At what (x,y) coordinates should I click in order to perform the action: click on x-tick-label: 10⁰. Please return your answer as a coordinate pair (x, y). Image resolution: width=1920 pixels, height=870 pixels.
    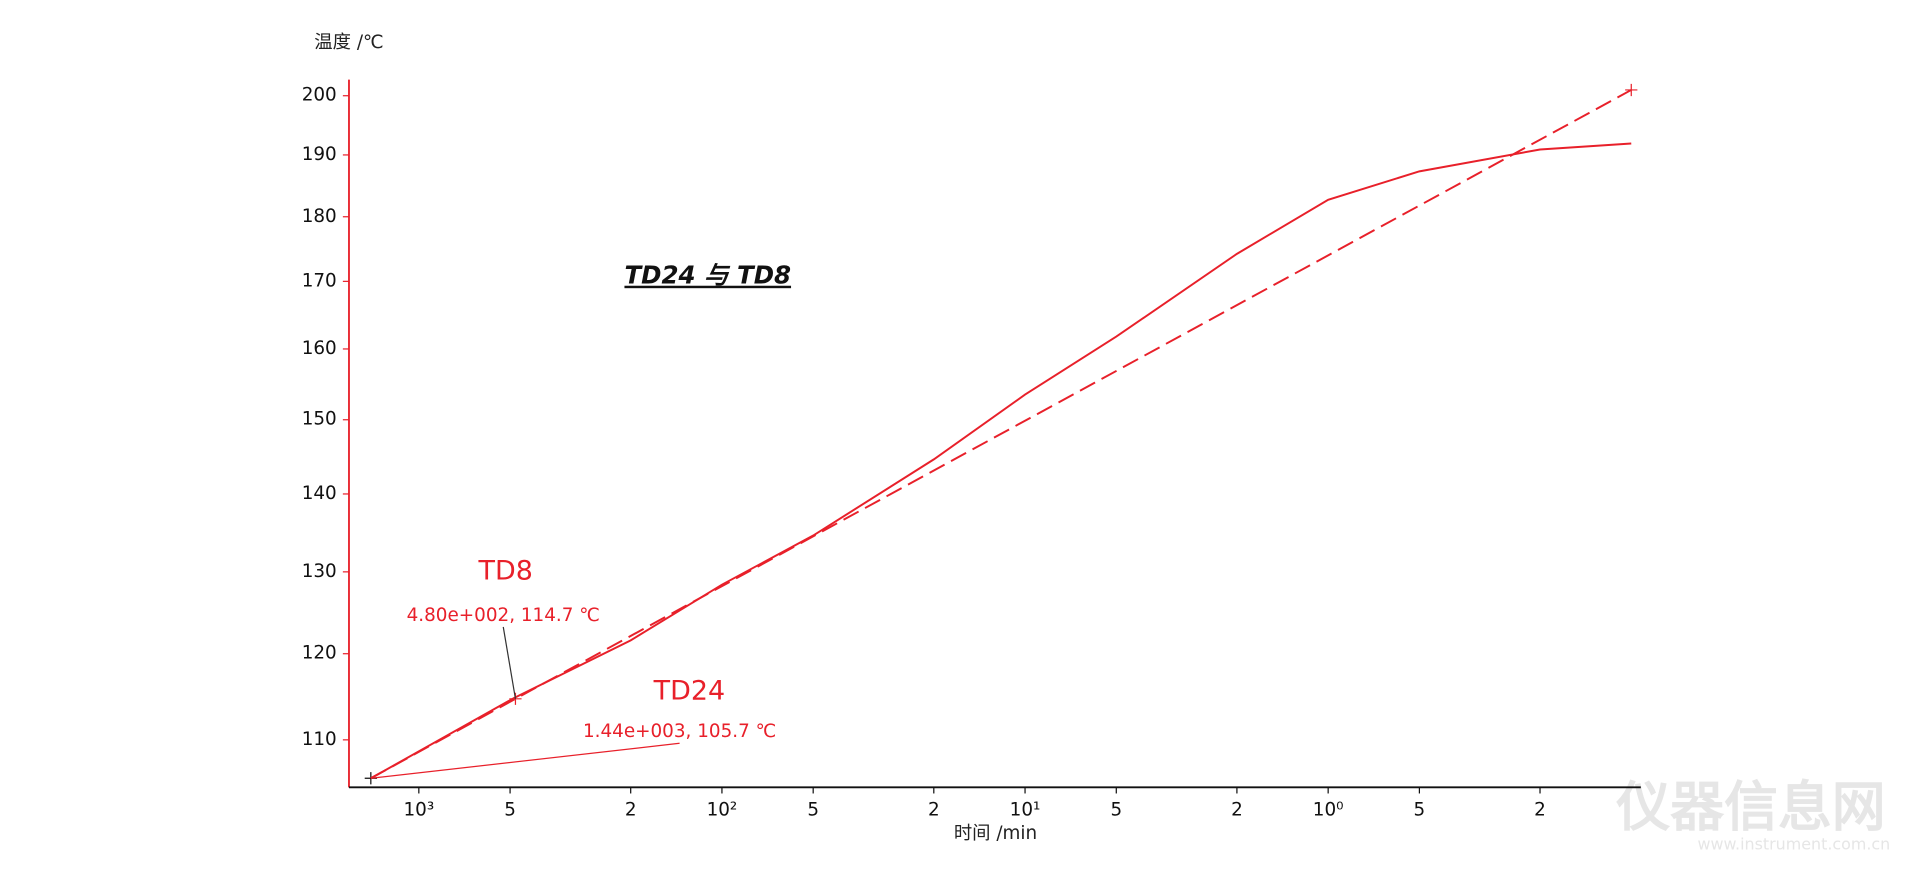
    Looking at the image, I should click on (1328, 810).